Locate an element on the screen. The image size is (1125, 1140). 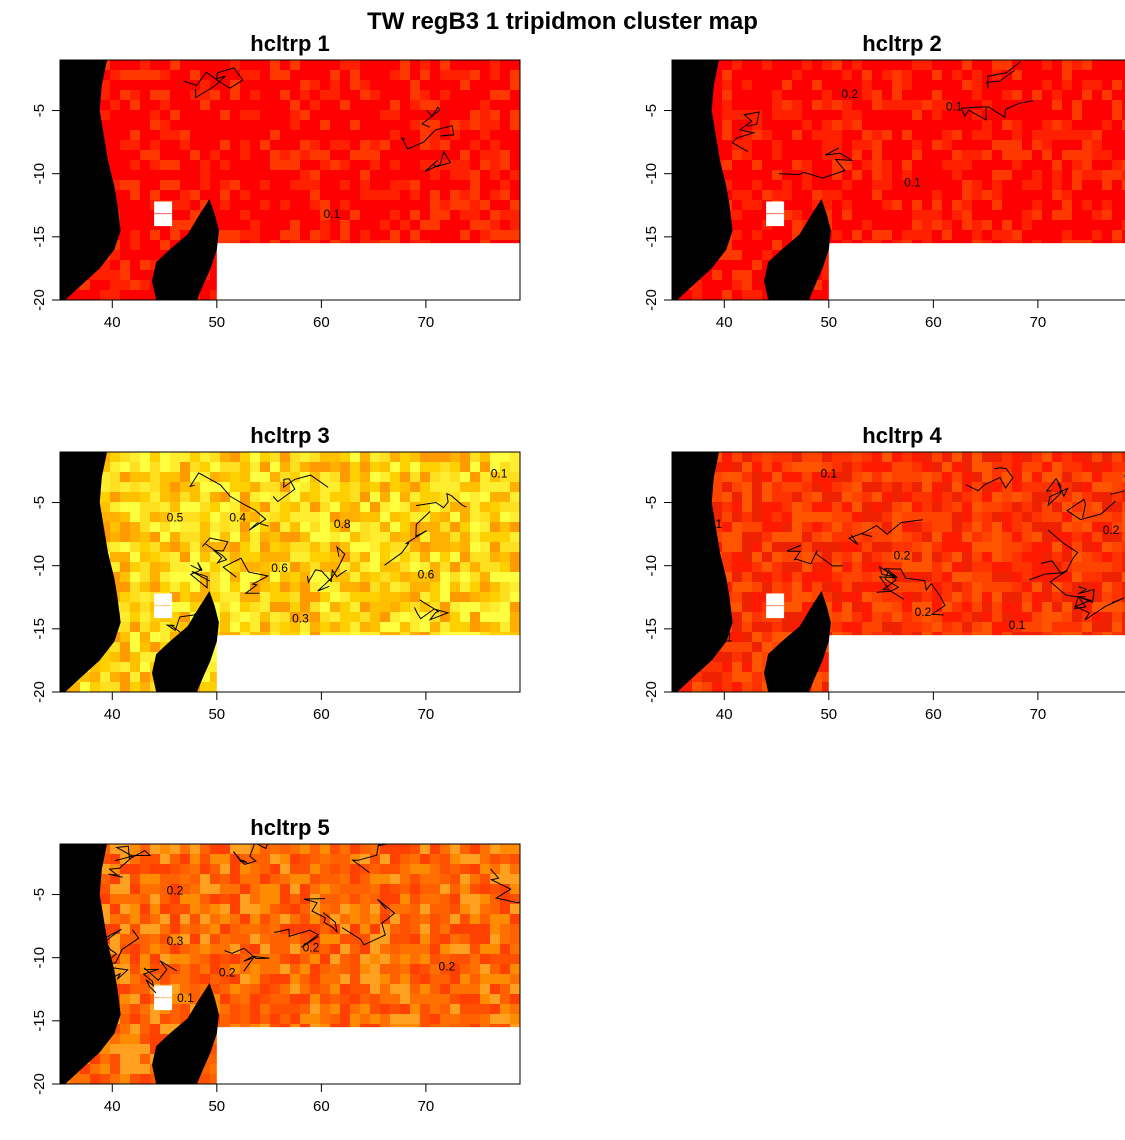
panel-title: hcltrp 1 is located at coordinates (289, 43).